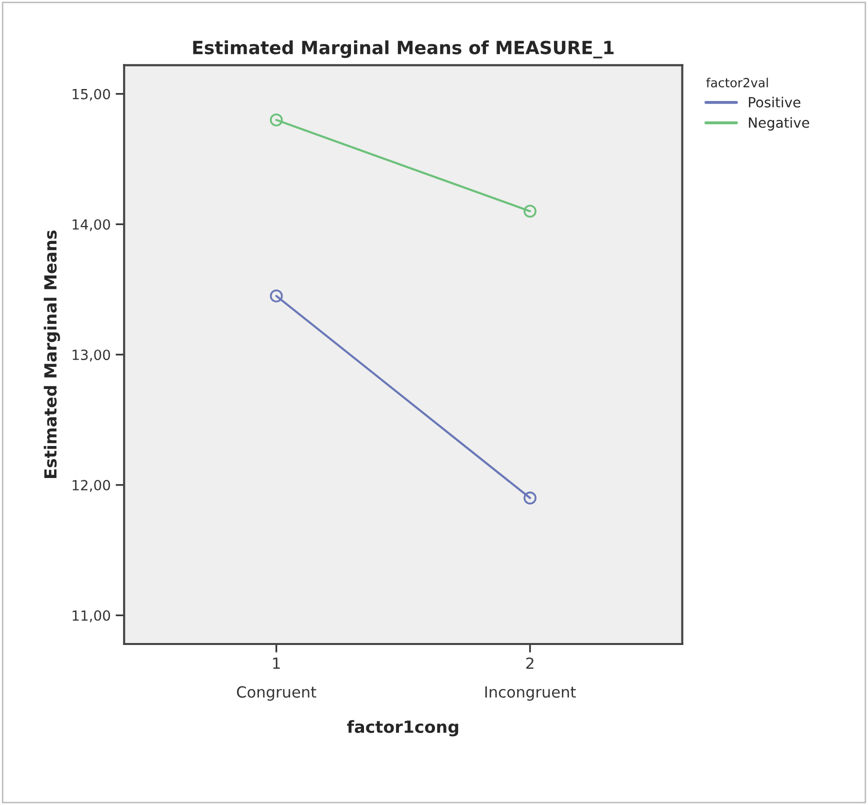  Describe the element at coordinates (737, 83) in the screenshot. I see `legend-title: factor2val` at that location.